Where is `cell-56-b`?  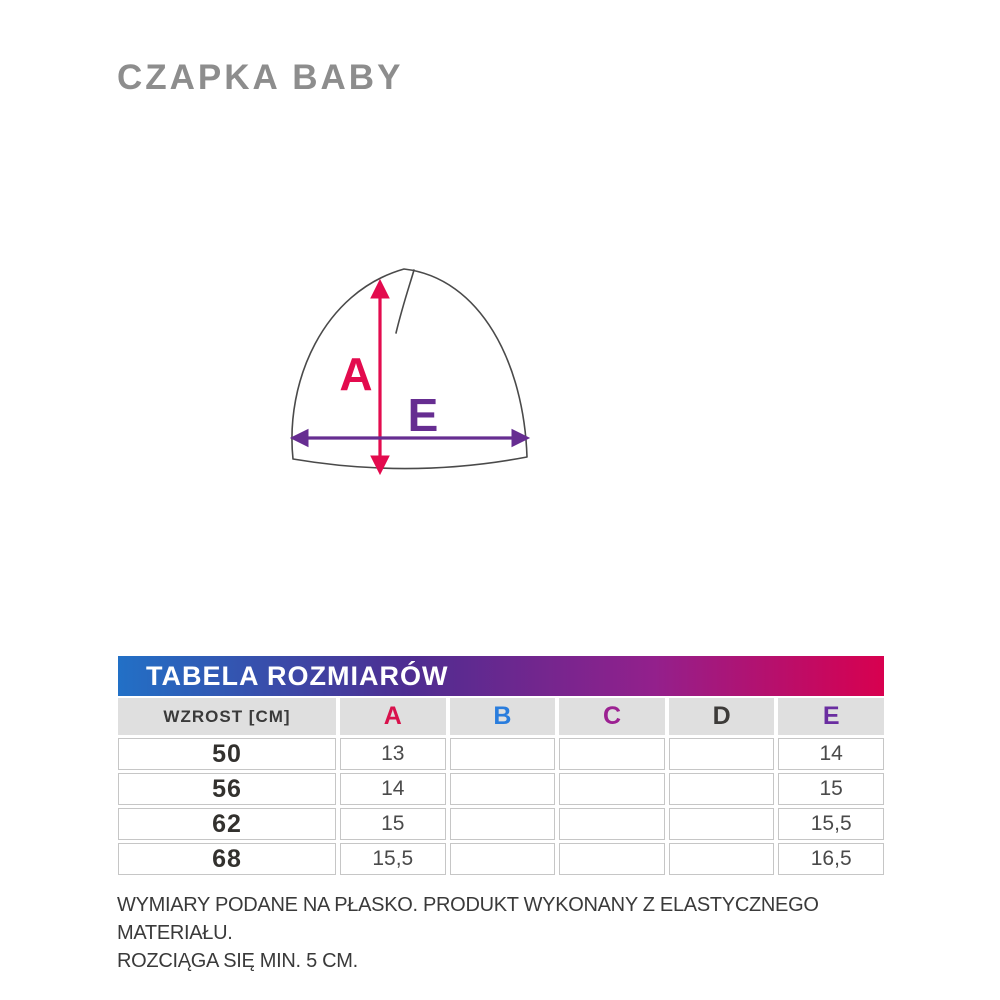
cell-56-b is located at coordinates (502, 789).